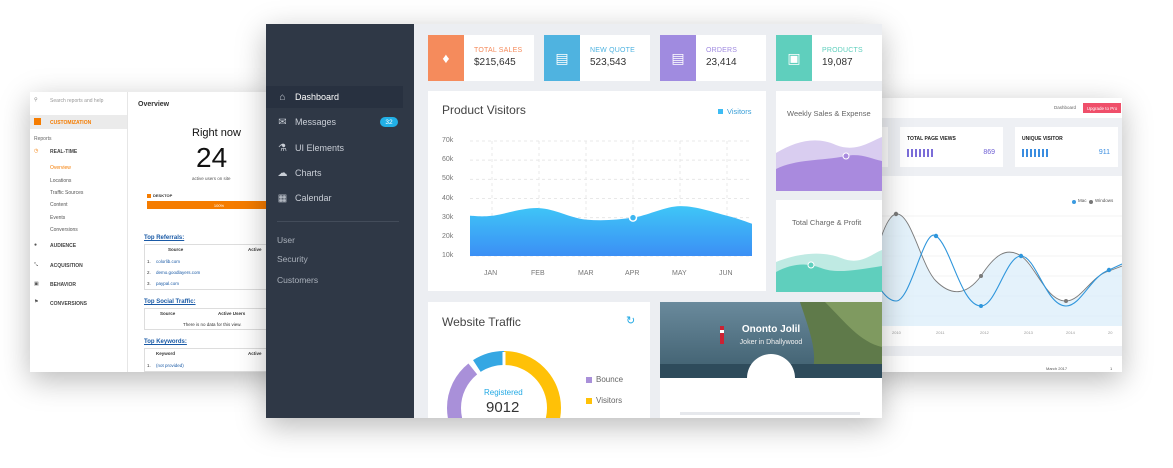 The image size is (1173, 468). What do you see at coordinates (562, 58) in the screenshot?
I see `document-icon: ▤` at bounding box center [562, 58].